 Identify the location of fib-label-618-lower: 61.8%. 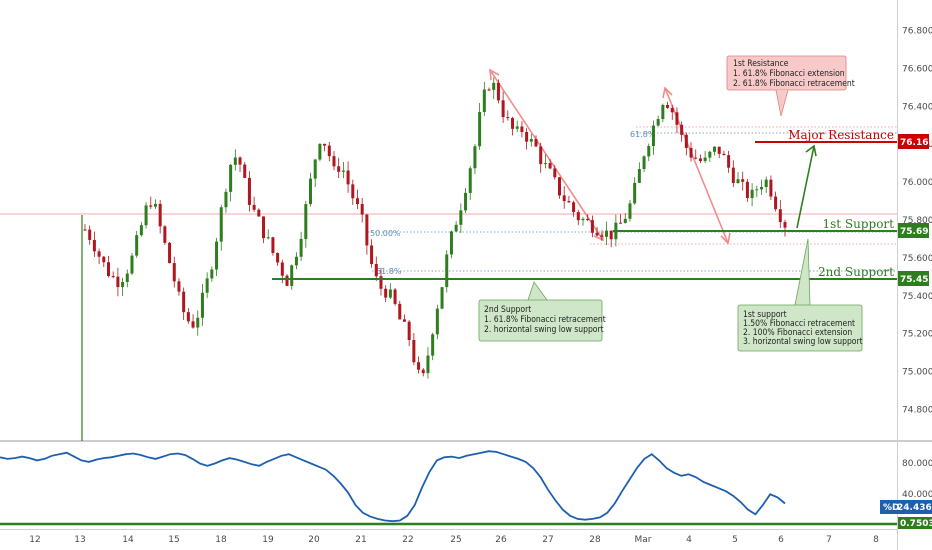
(389, 271).